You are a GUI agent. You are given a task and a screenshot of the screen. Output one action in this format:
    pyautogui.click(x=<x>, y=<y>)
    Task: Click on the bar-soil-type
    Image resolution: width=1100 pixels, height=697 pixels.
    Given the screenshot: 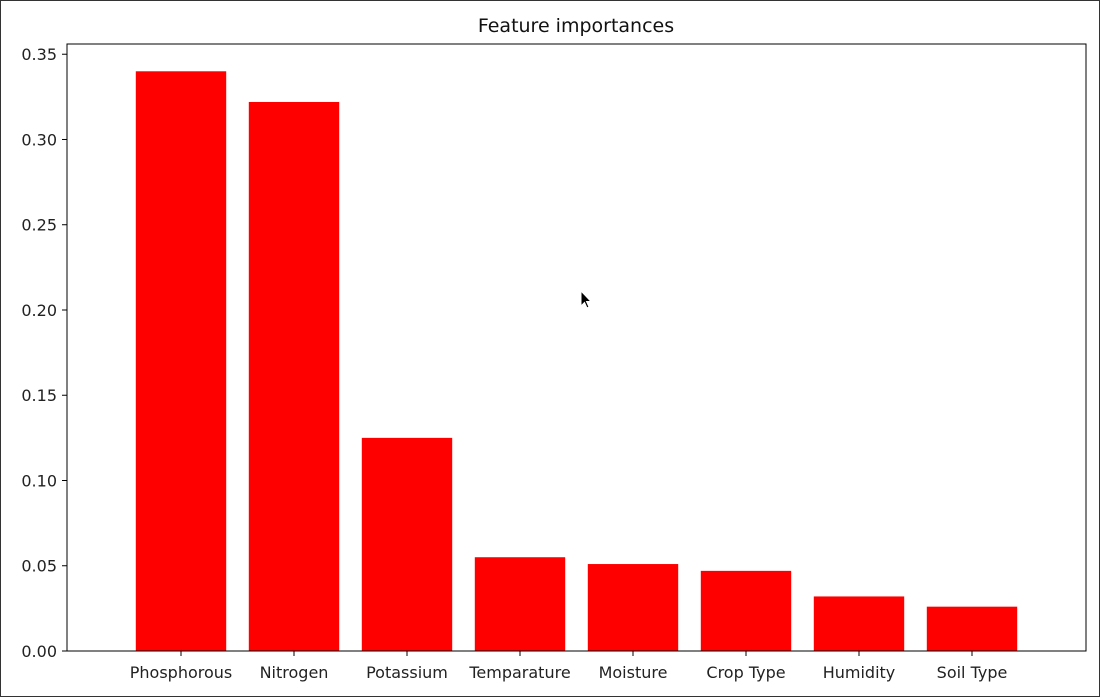 What is the action you would take?
    pyautogui.click(x=972, y=628)
    